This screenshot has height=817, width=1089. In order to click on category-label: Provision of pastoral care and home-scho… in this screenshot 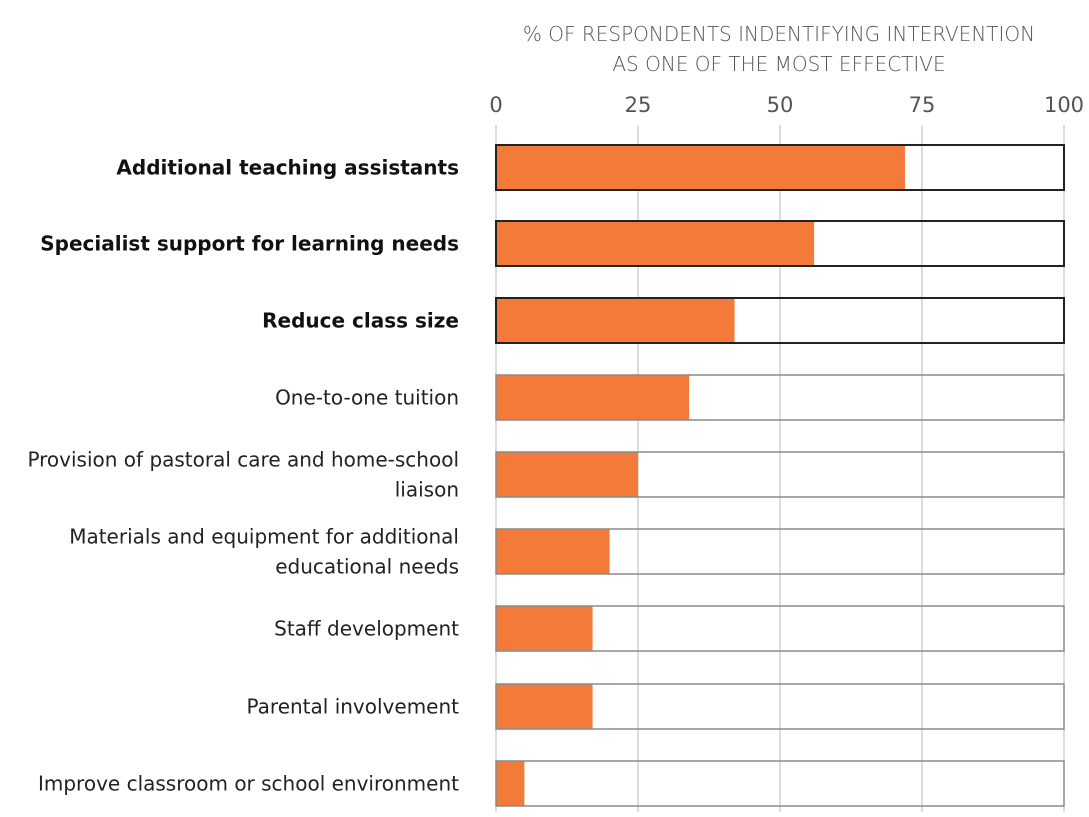, I will do `click(243, 460)`.